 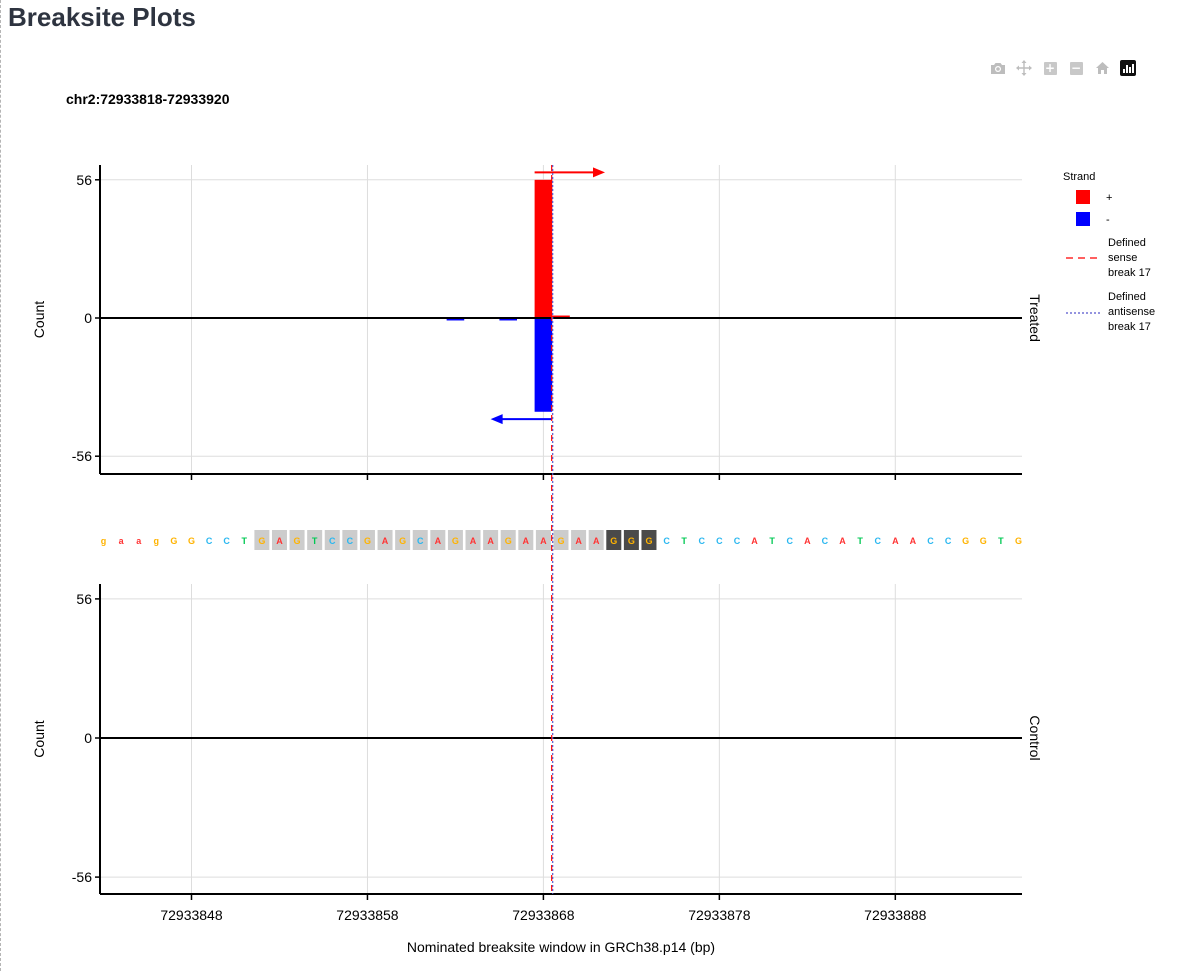 What do you see at coordinates (1129, 327) in the screenshot?
I see `legend-label-antisense: break 17` at bounding box center [1129, 327].